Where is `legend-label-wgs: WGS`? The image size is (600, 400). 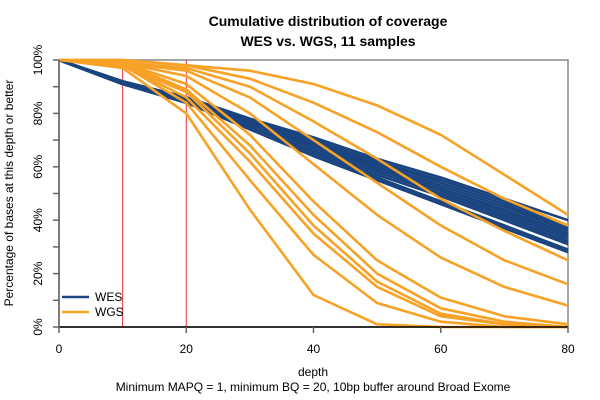
legend-label-wgs: WGS is located at coordinates (109, 312).